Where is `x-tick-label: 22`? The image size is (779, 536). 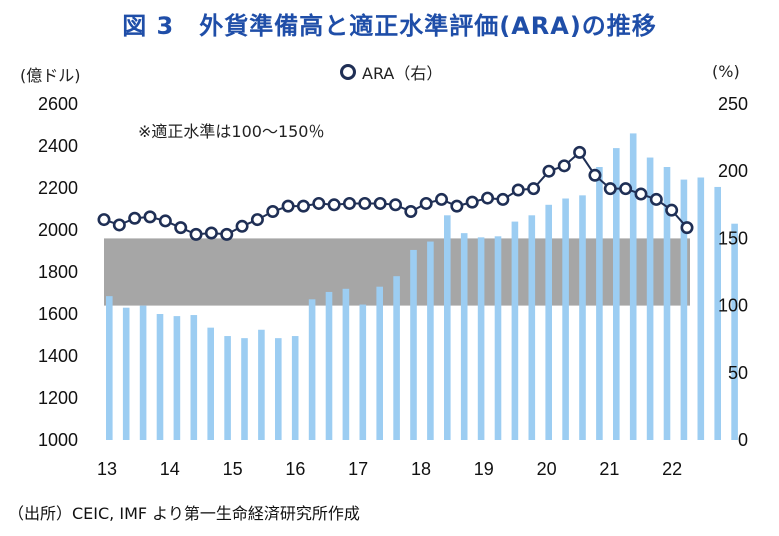
x-tick-label: 22 is located at coordinates (672, 469).